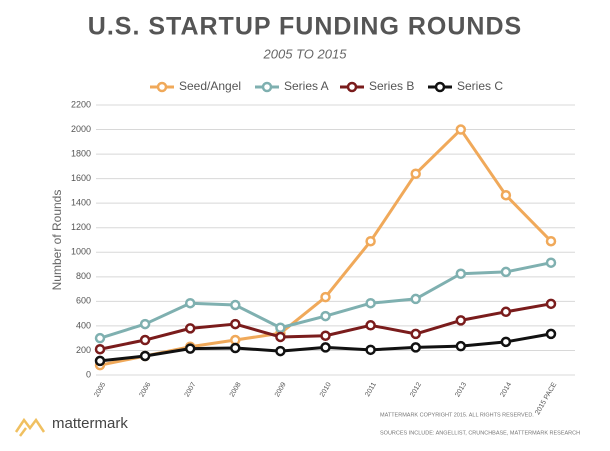 This screenshot has height=451, width=610. I want to click on x-tick-label: 2009, so click(281, 389).